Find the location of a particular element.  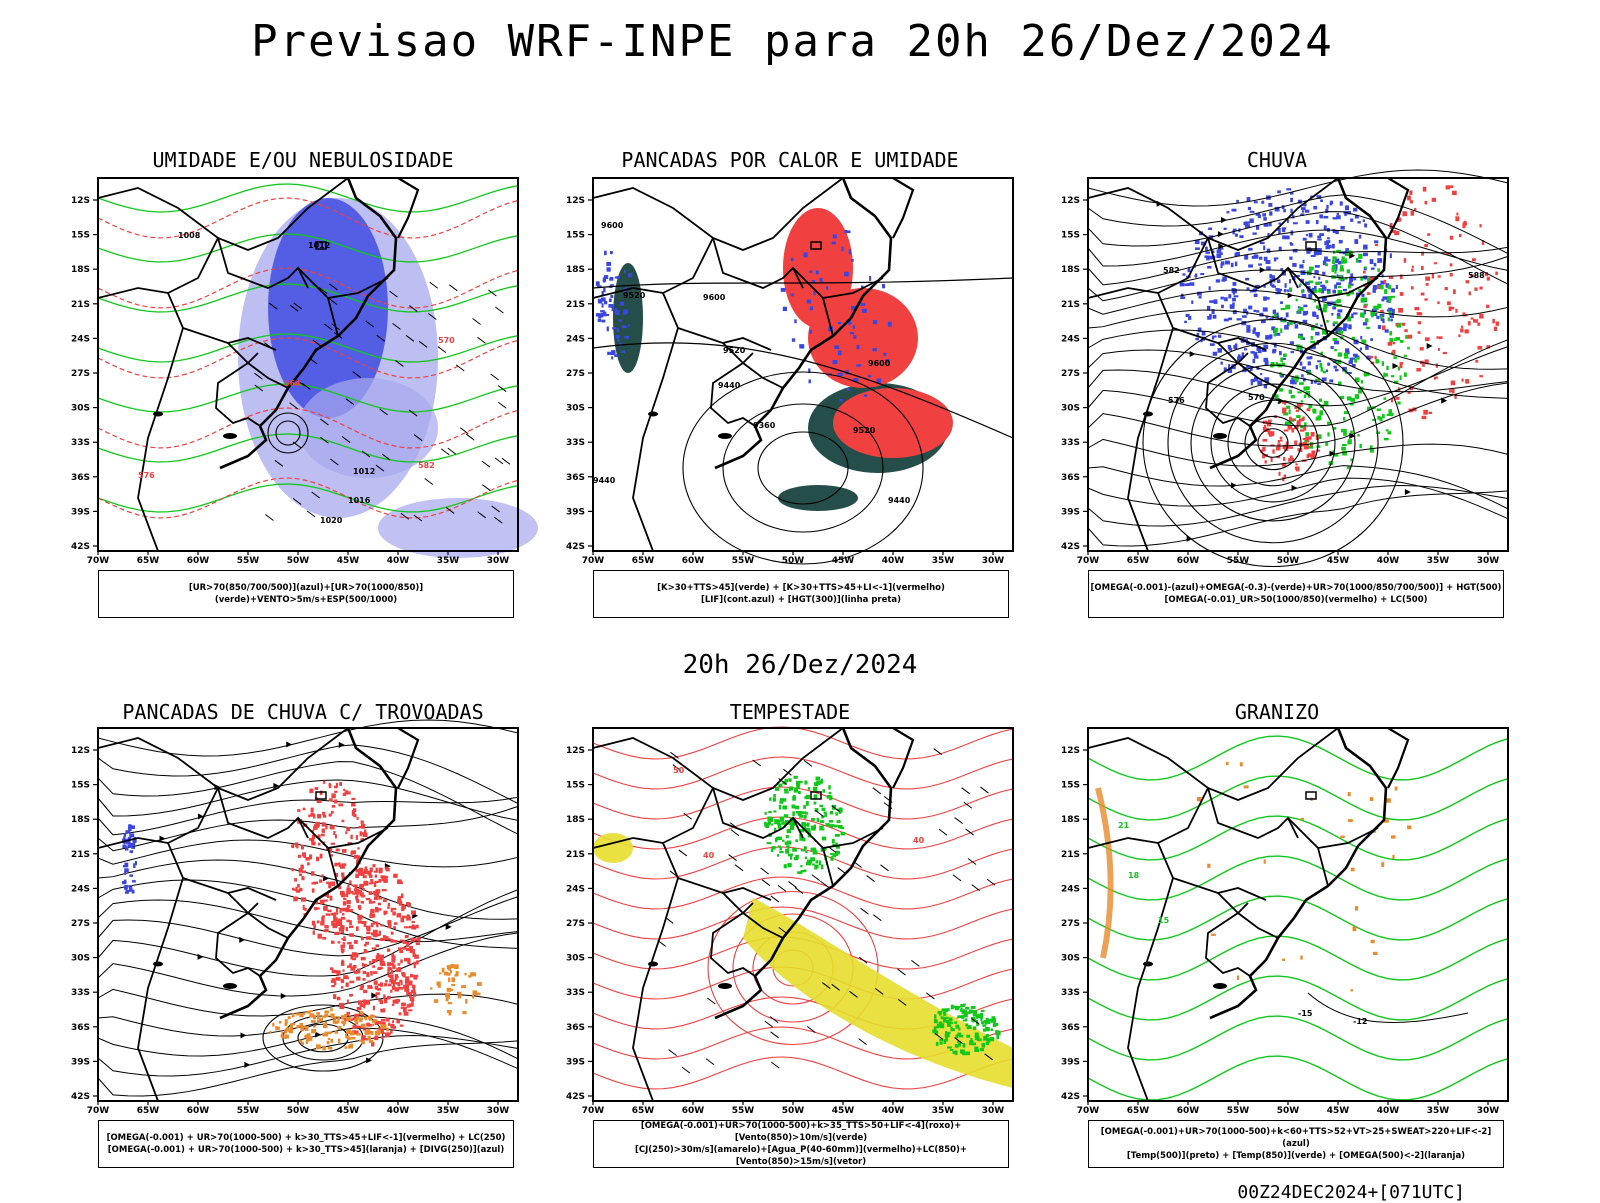

contour-label: 1008 is located at coordinates (189, 235).